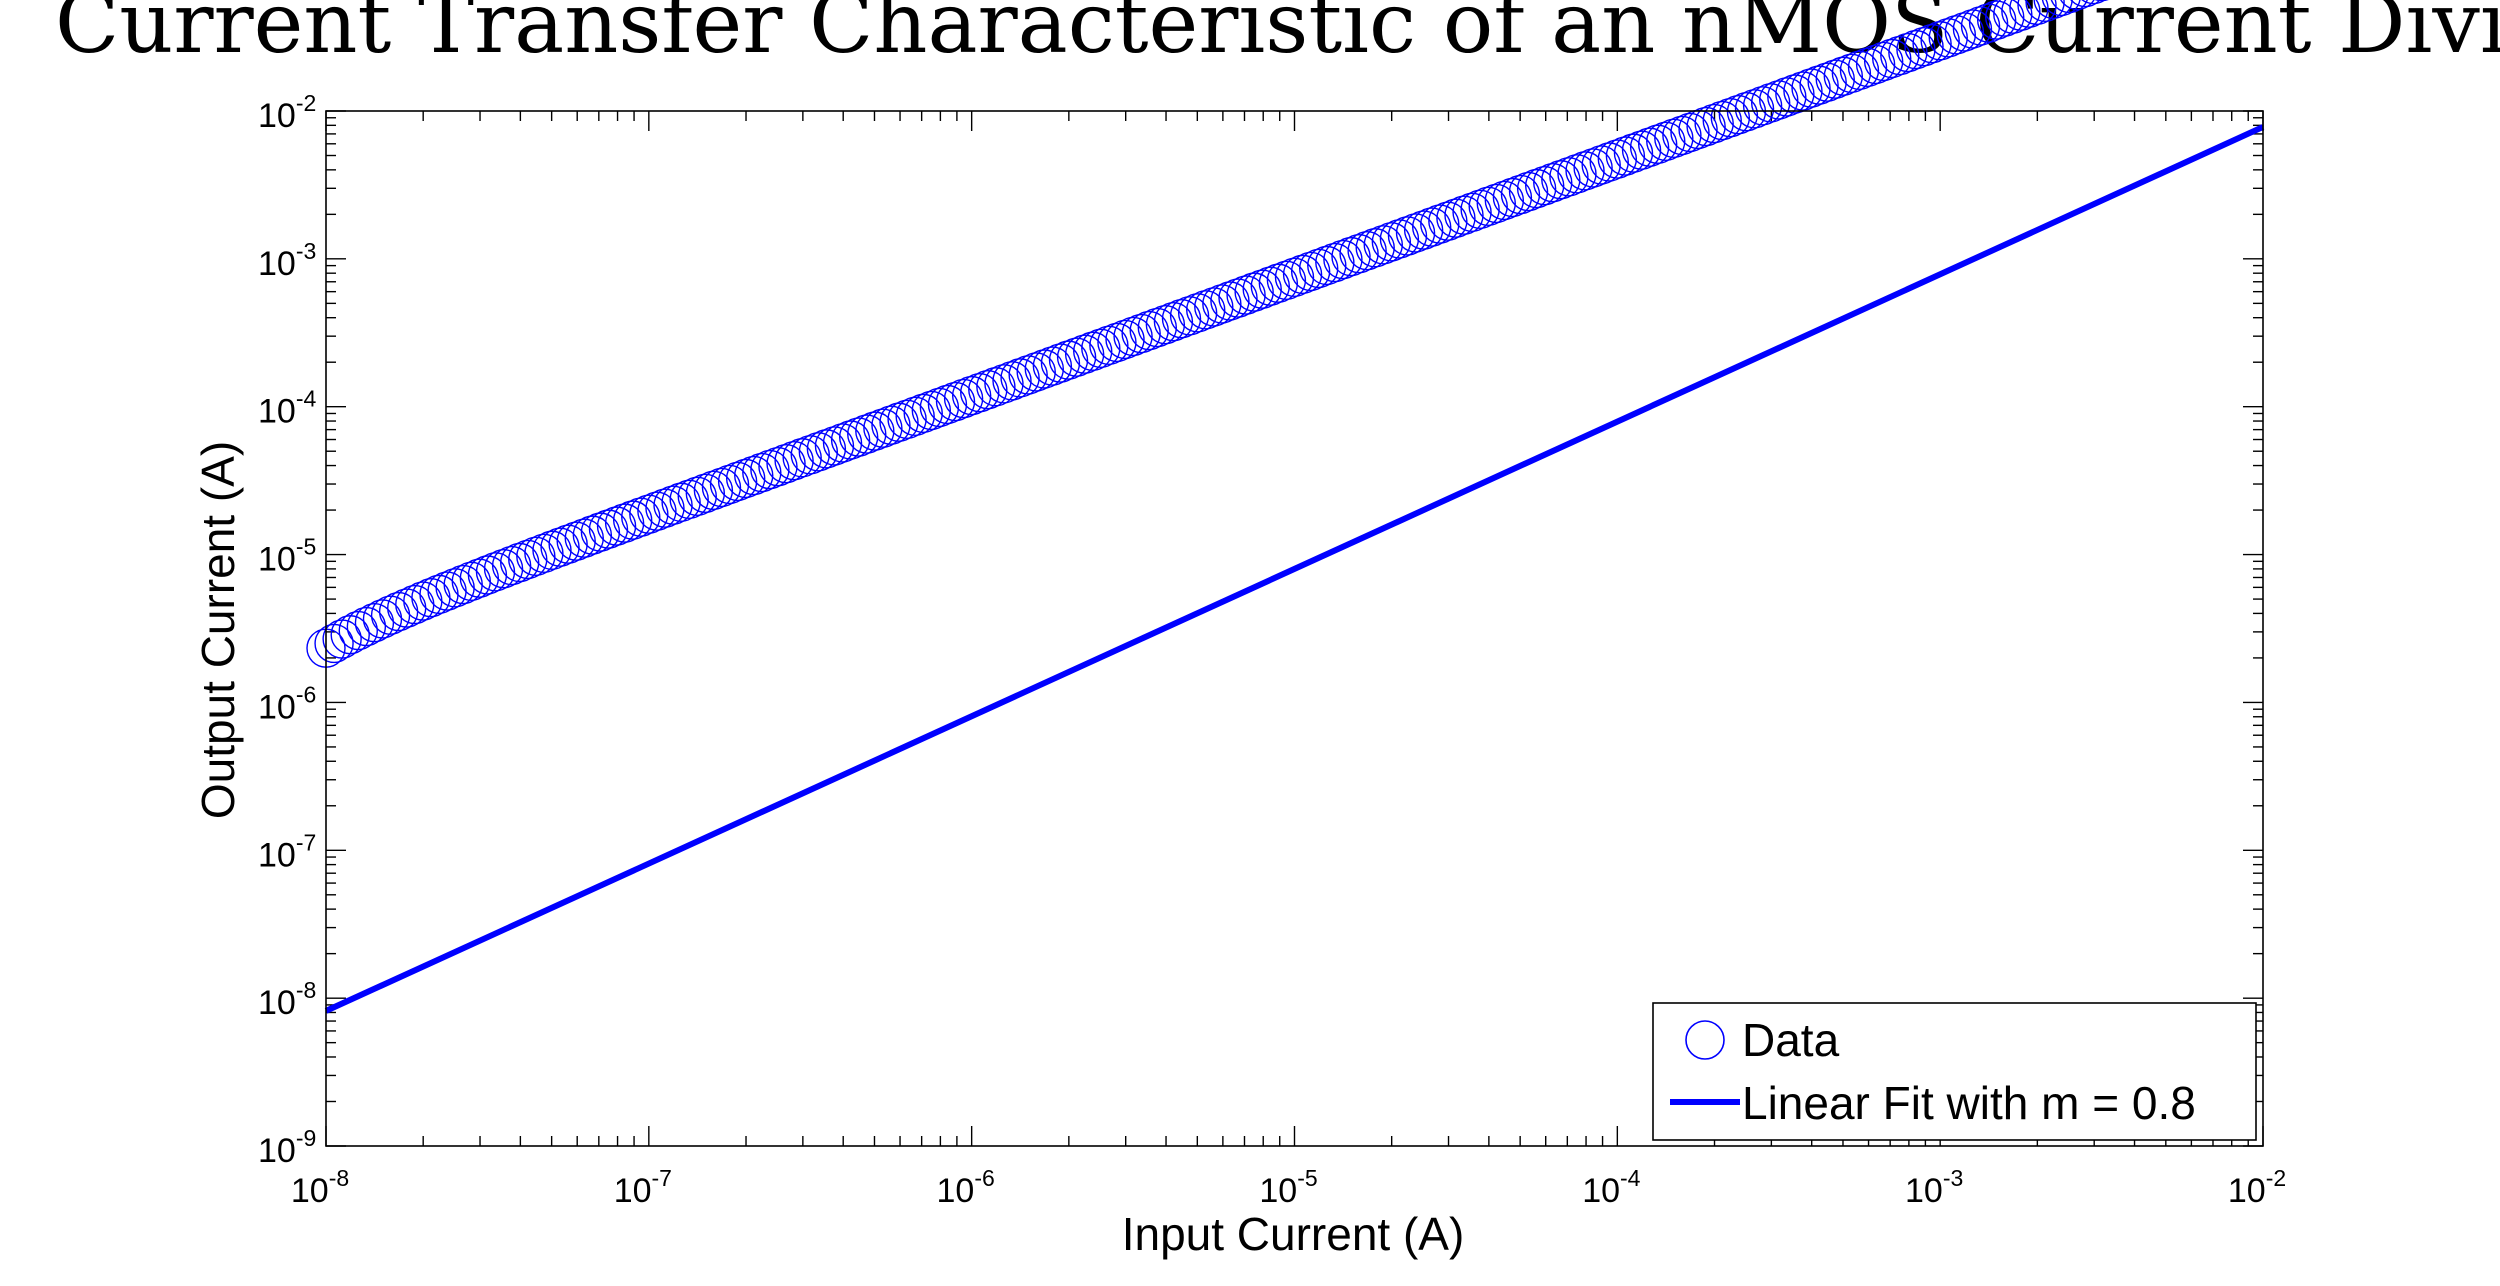  I want to click on x-axis-label: Input Current (A), so click(1293, 1234).